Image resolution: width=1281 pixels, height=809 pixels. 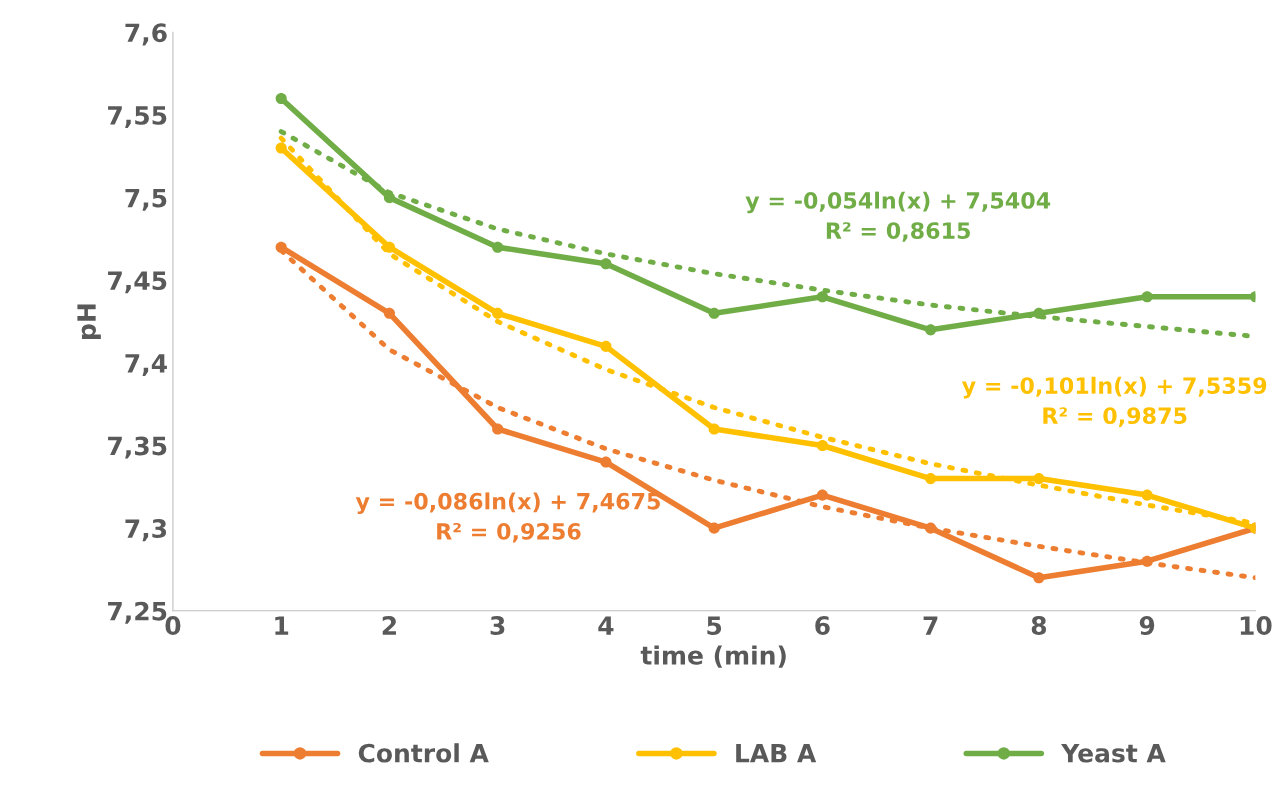 I want to click on annotation: y = -0,101ln(x) + 7,5359 R² = 0,9875, so click(x=1114, y=401).